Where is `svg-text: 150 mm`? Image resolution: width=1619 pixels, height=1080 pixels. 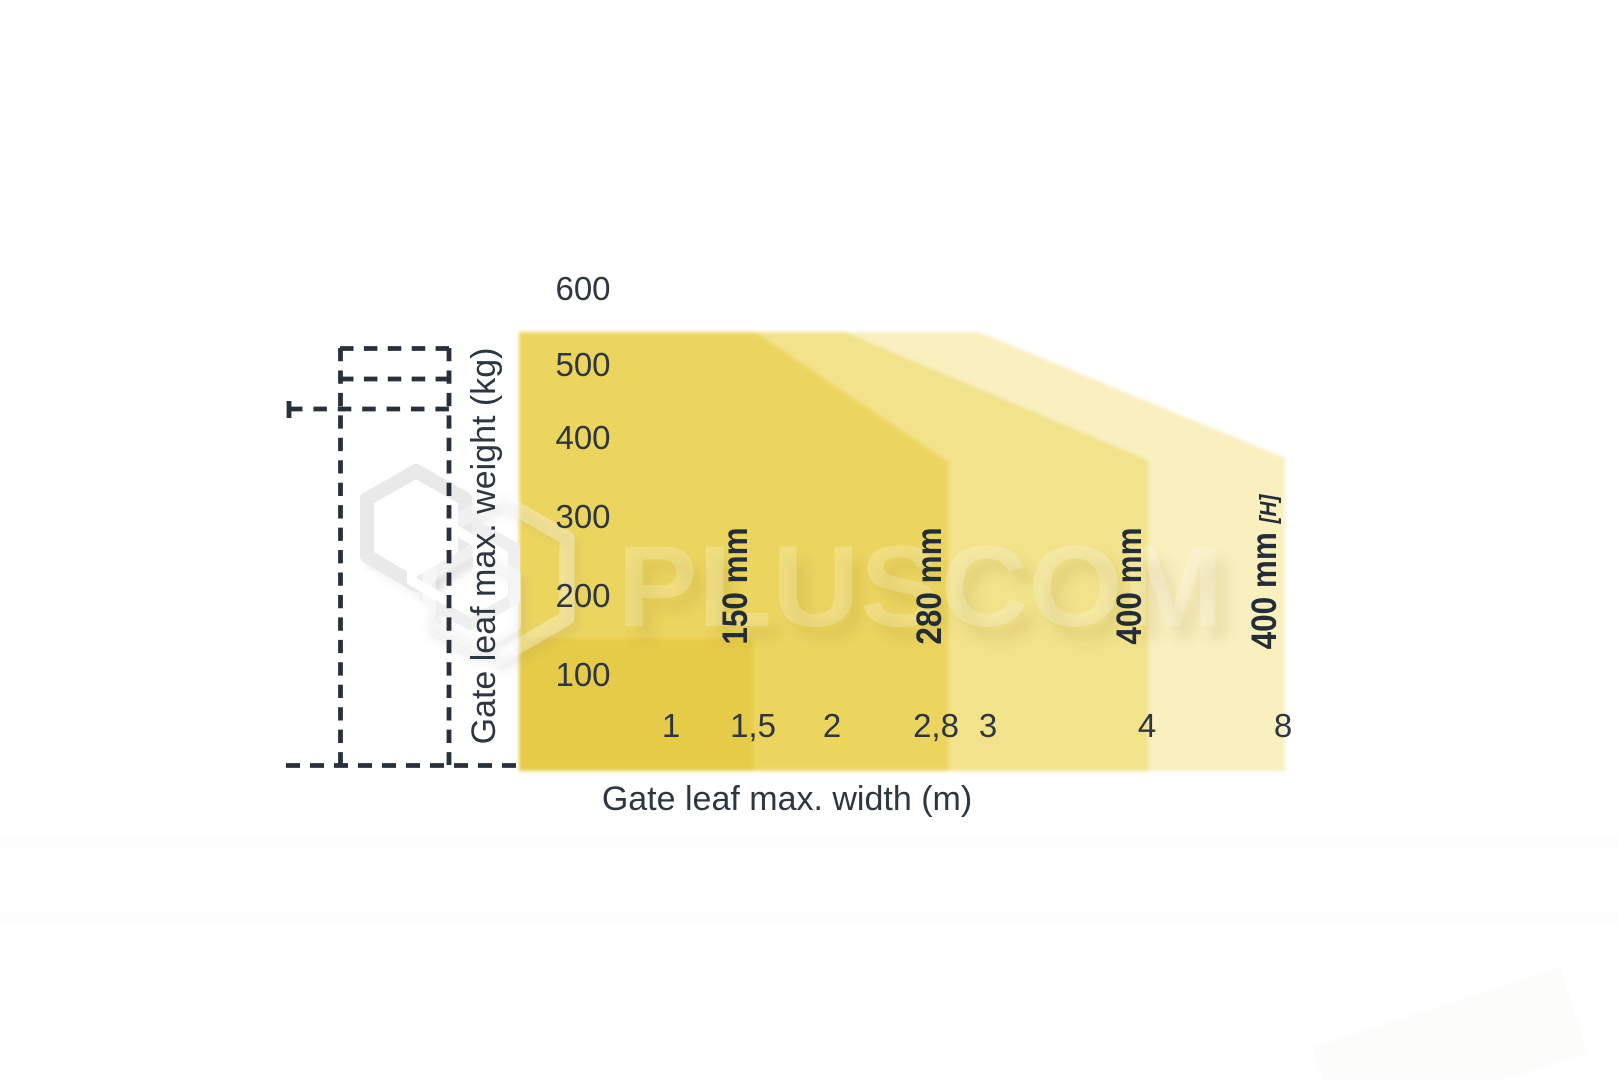 svg-text: 150 mm is located at coordinates (736, 585).